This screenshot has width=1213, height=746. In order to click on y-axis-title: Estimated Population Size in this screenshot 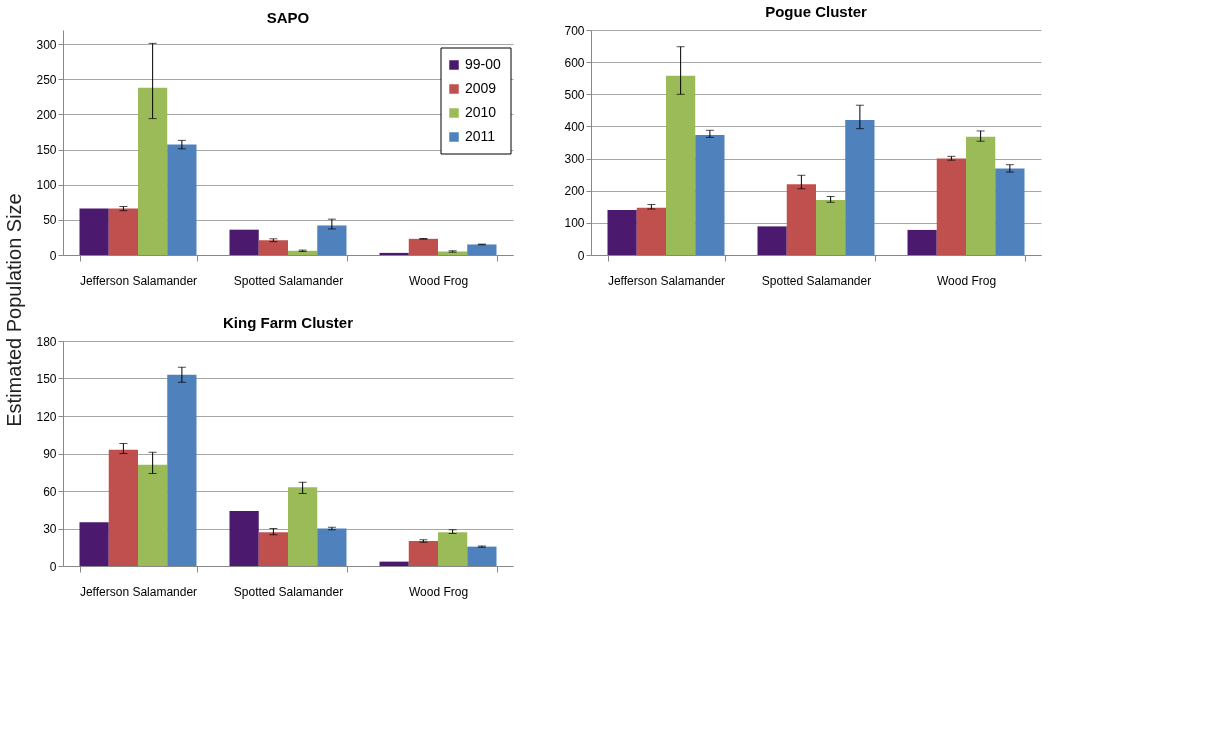, I will do `click(14, 310)`.